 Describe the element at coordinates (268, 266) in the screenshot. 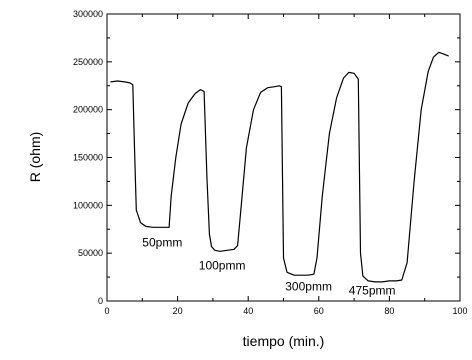

I see `annotations-layer: 50pmm 100pmm 300pmm 475pmm` at that location.